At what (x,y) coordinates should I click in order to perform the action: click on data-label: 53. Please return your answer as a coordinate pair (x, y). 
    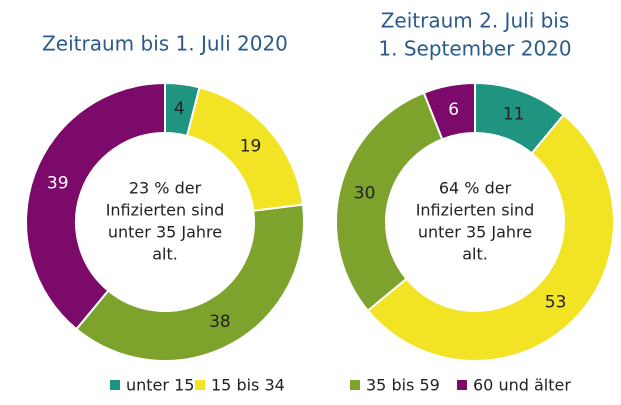
    Looking at the image, I should click on (556, 303).